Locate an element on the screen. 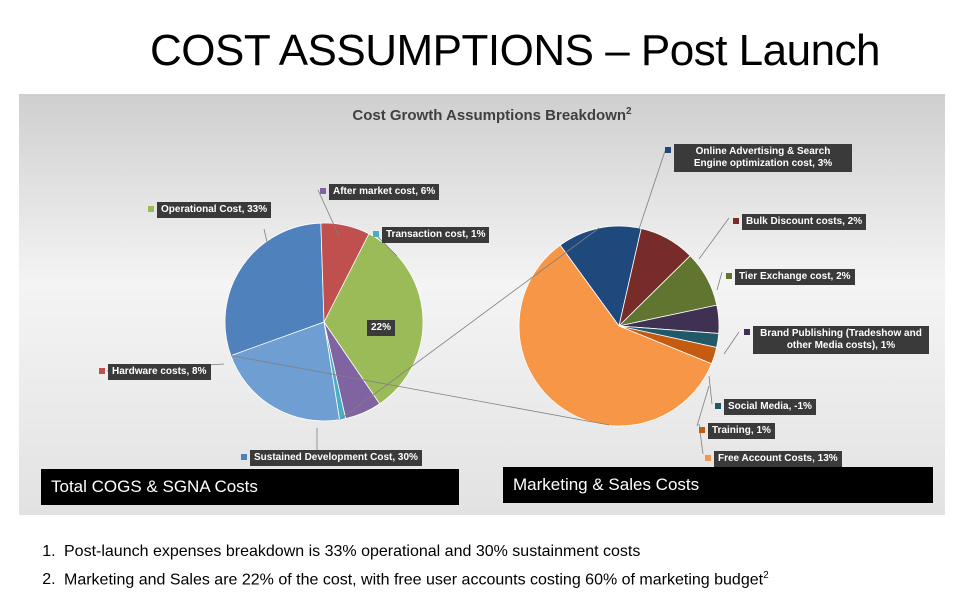 The image size is (961, 613). label-transaction-cost: Transaction cost, 1% is located at coordinates (431, 235).